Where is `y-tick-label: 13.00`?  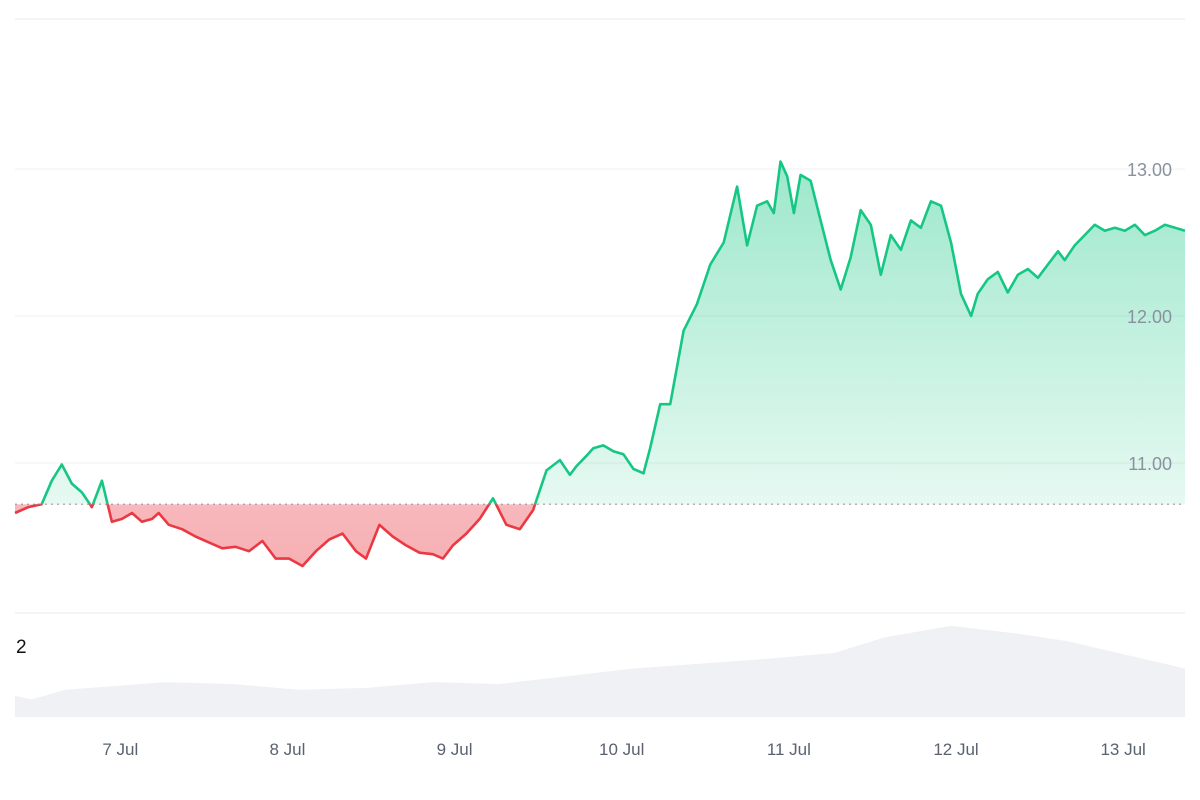
y-tick-label: 13.00 is located at coordinates (1149, 170).